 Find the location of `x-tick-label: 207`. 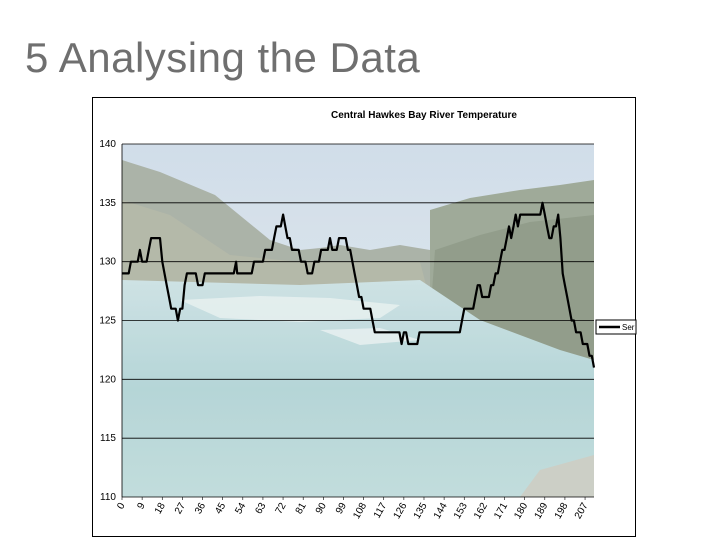

x-tick-label: 207 is located at coordinates (582, 511).